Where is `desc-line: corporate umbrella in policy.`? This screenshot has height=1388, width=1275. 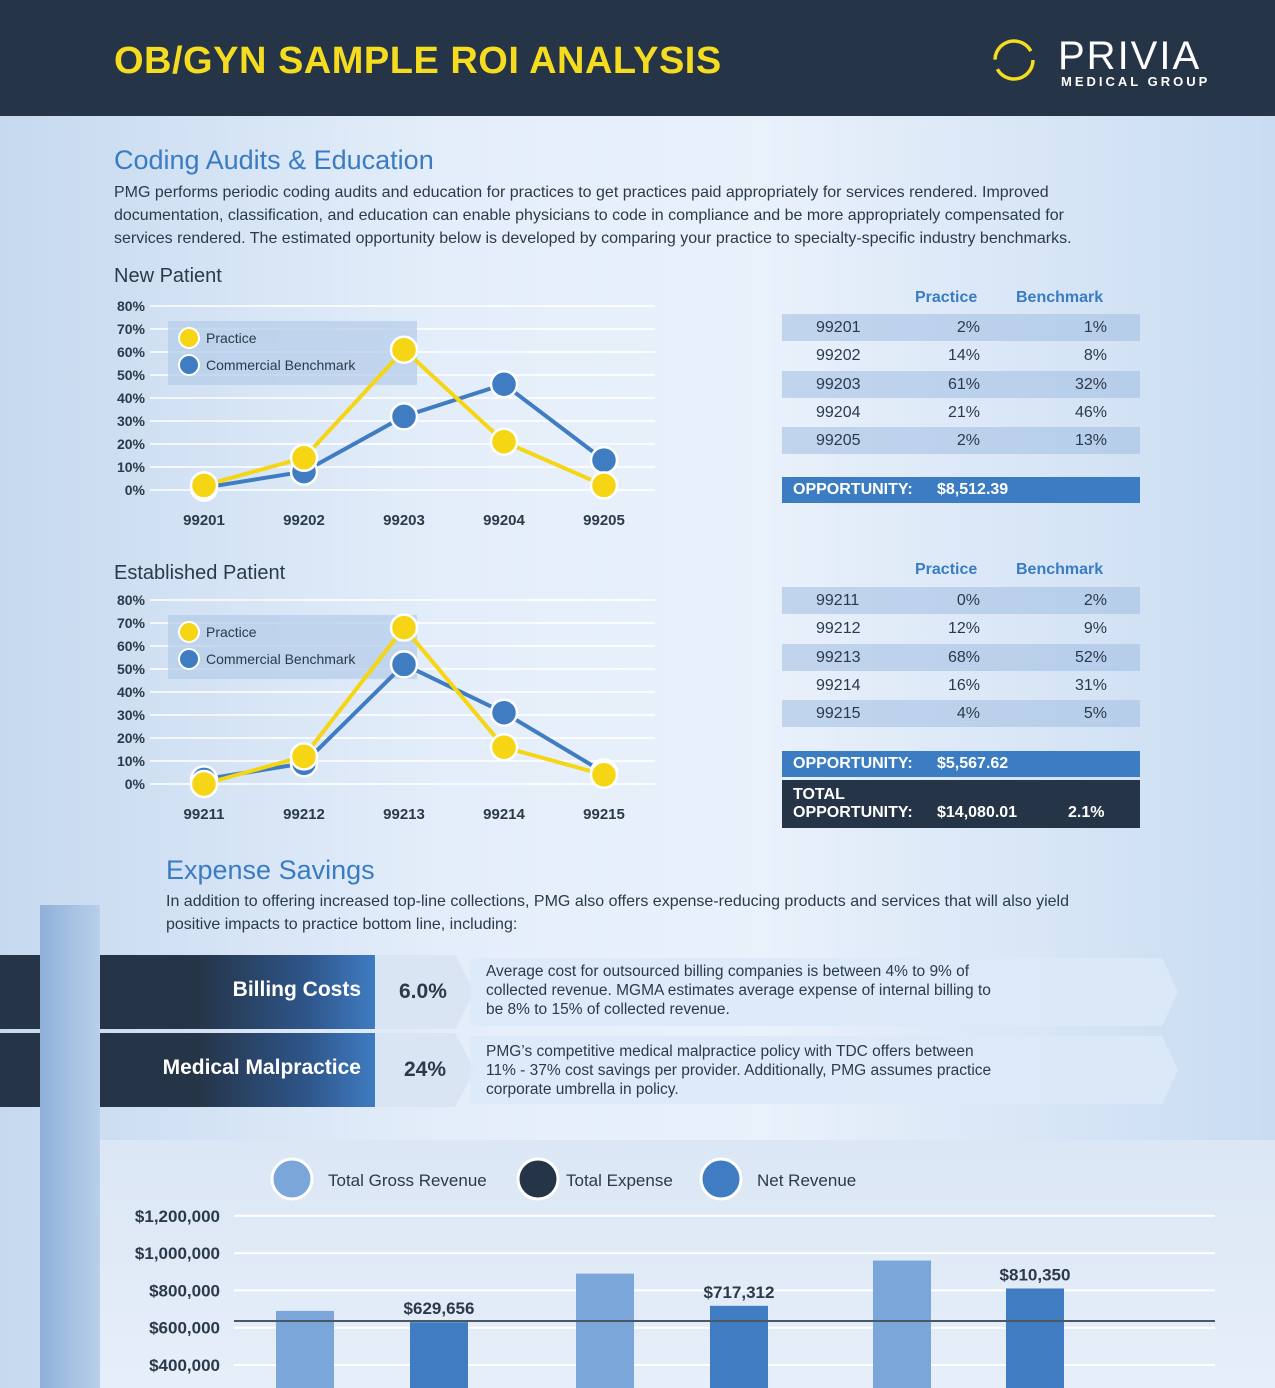
desc-line: corporate umbrella in policy. is located at coordinates (582, 1089).